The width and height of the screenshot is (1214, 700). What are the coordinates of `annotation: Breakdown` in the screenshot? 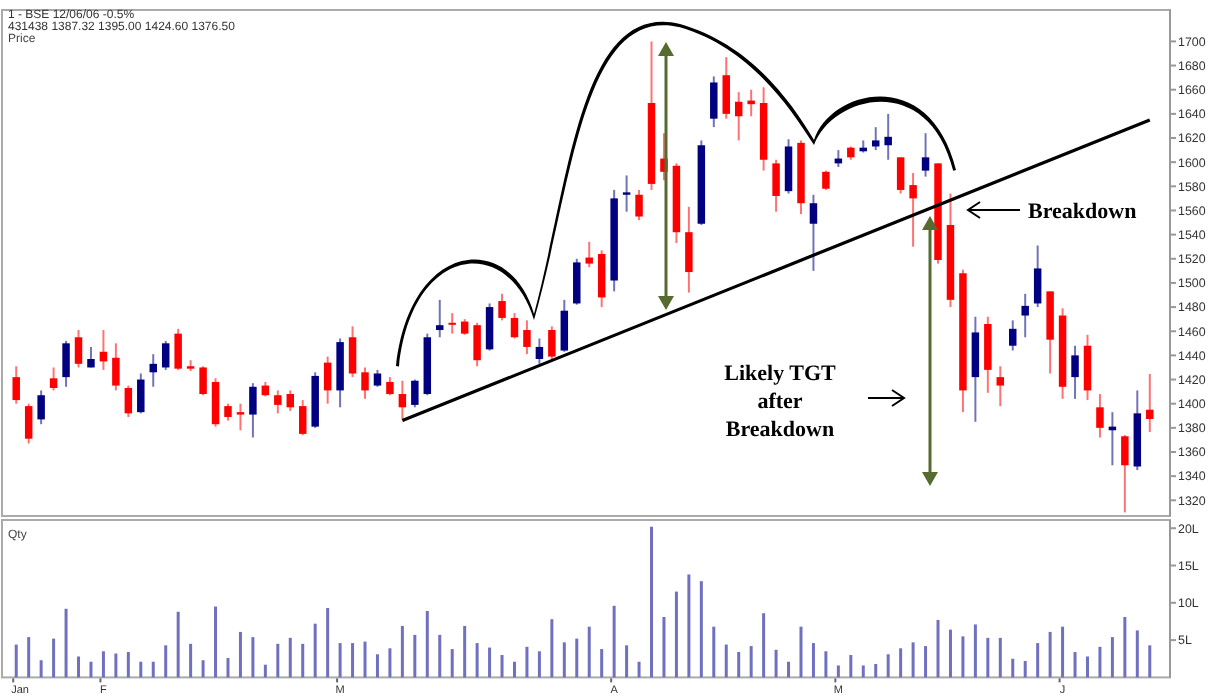 It's located at (1082, 211).